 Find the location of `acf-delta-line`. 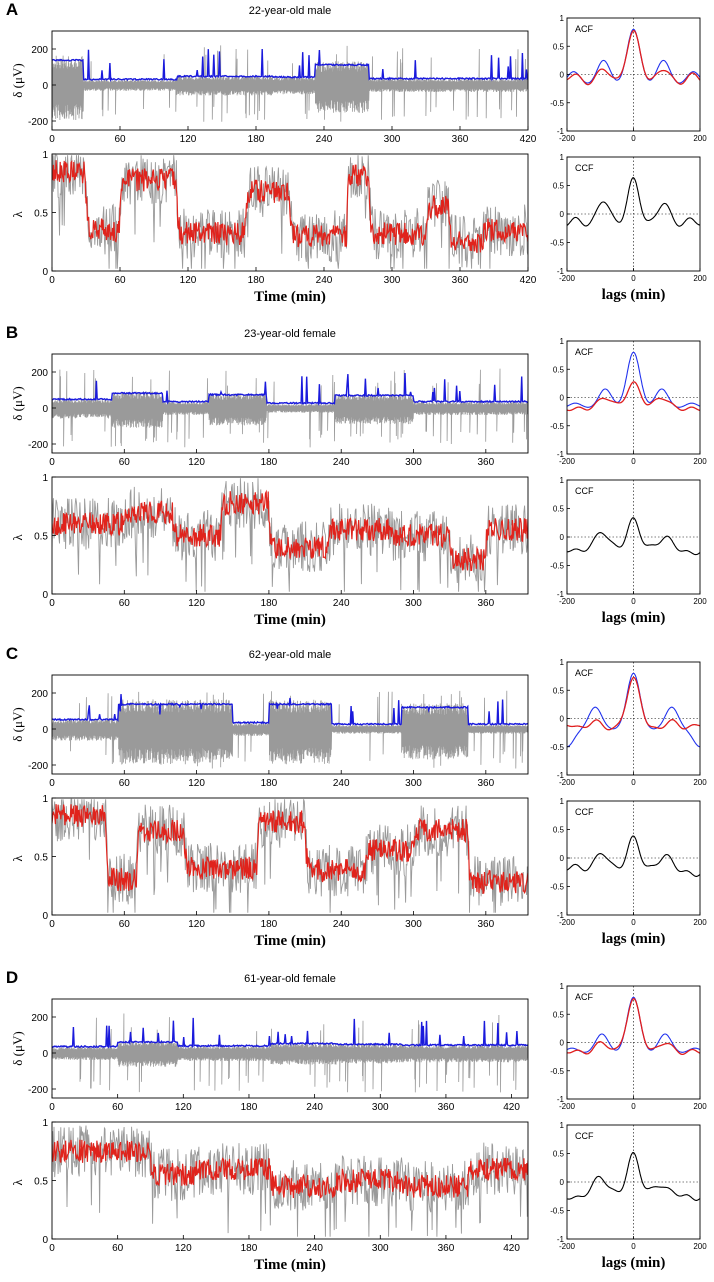

acf-delta-line is located at coordinates (633, 379).